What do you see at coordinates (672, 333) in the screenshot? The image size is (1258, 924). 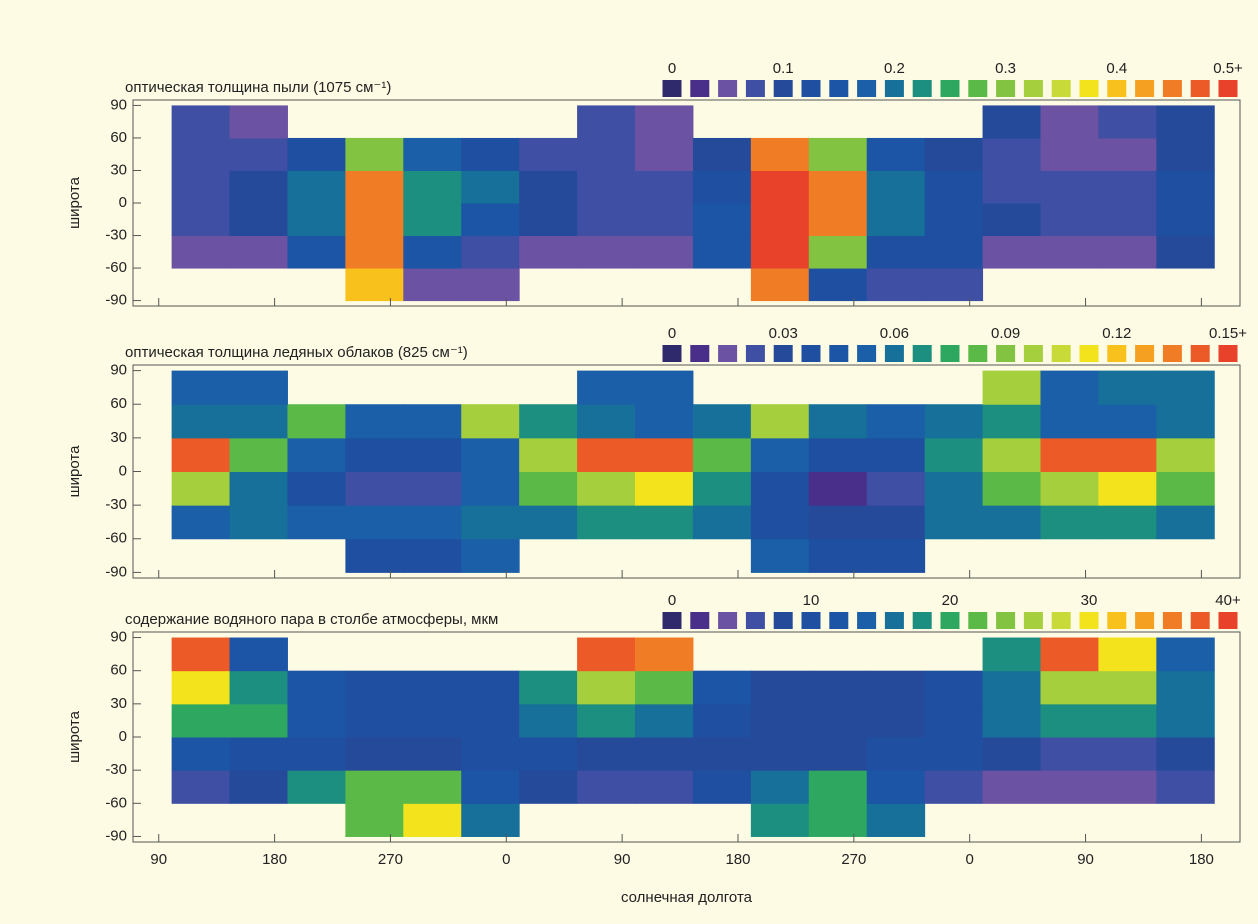 I see `colorbar-tick-label: 0` at bounding box center [672, 333].